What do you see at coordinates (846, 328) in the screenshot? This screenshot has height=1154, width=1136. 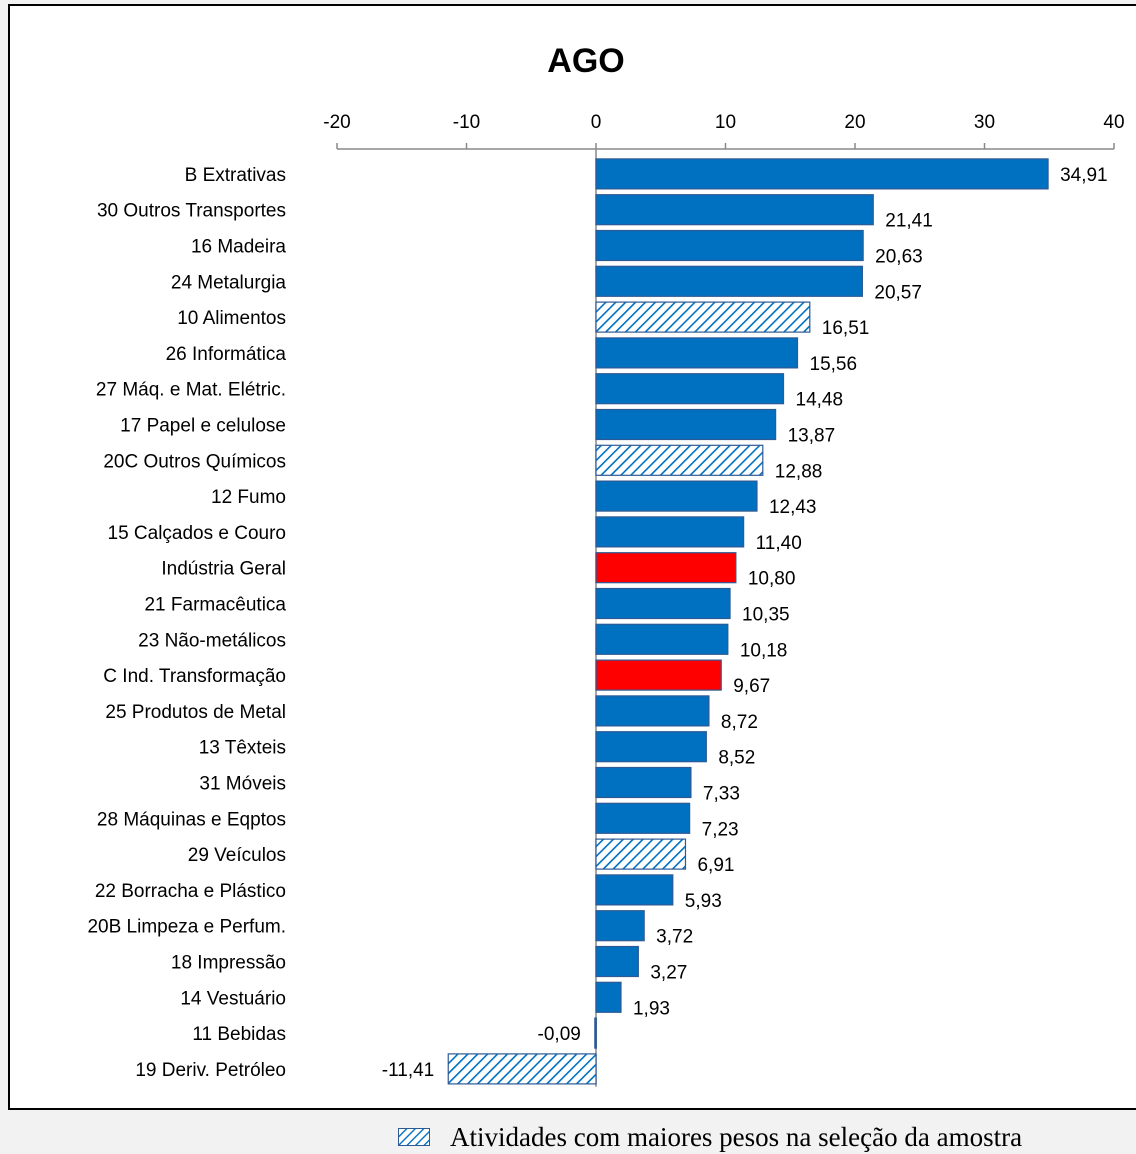 I see `data-label: 16,51` at bounding box center [846, 328].